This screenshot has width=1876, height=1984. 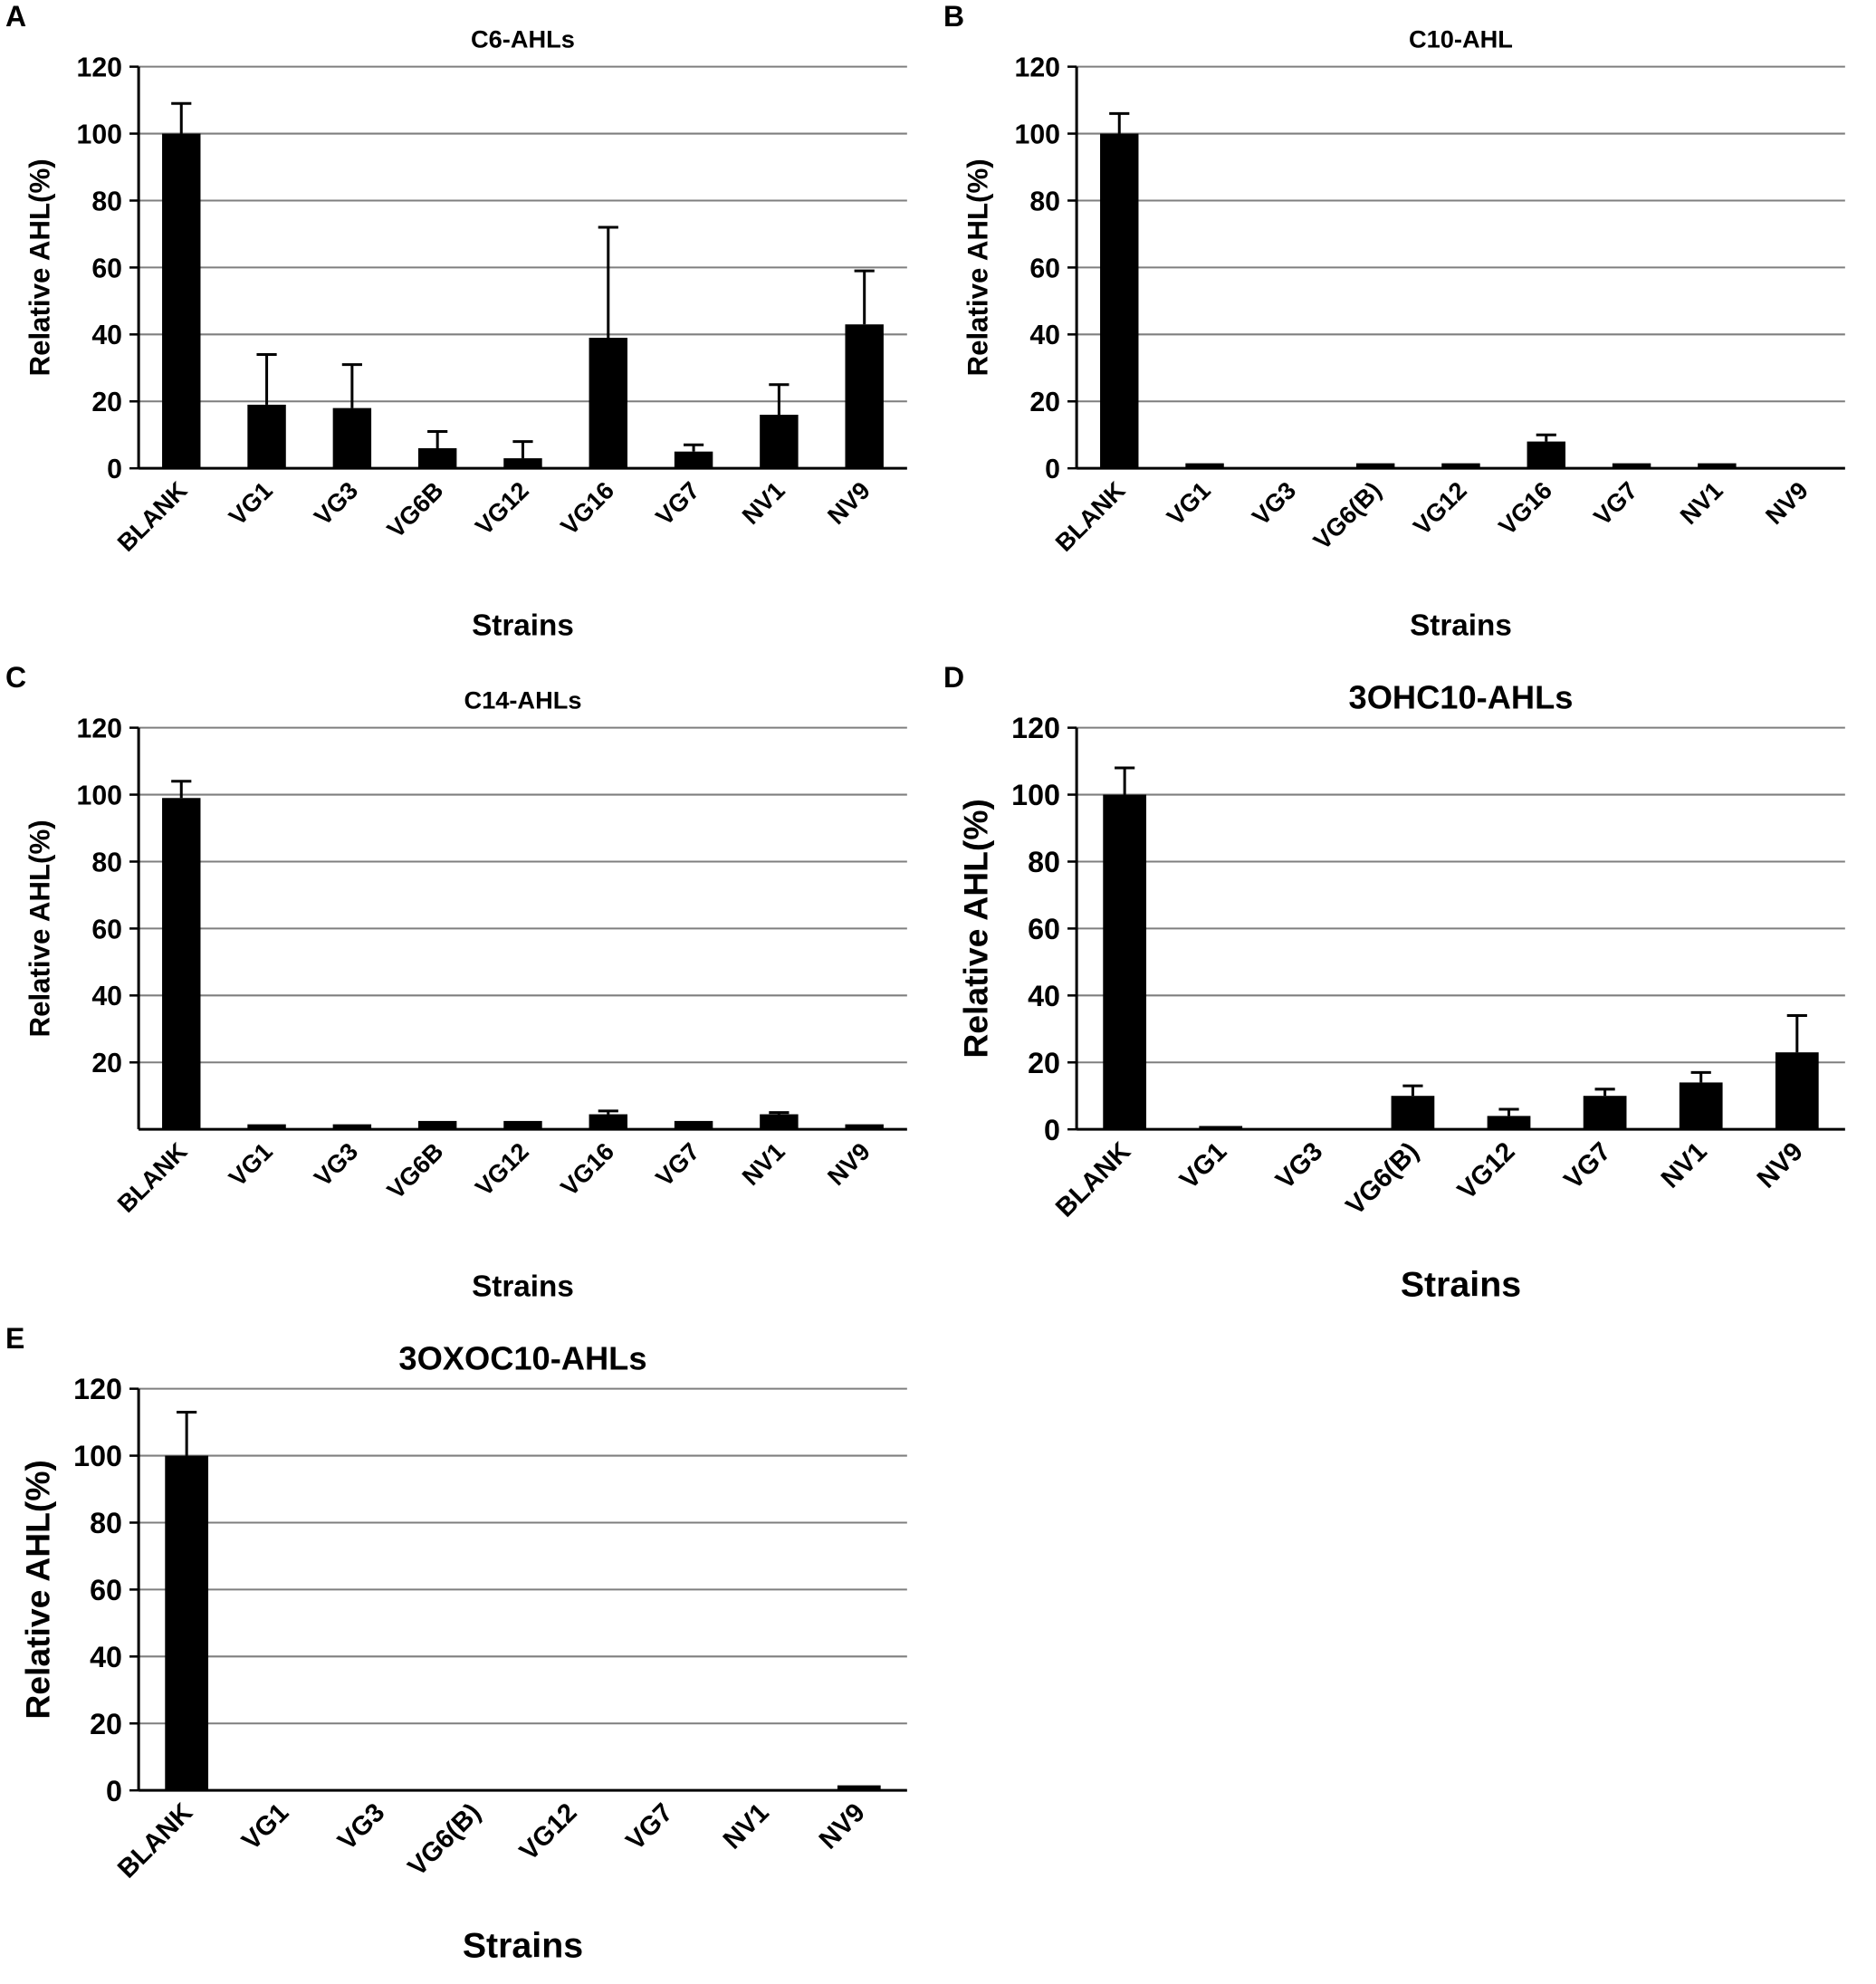 What do you see at coordinates (523, 38) in the screenshot?
I see `chart-title: C6-AHLs` at bounding box center [523, 38].